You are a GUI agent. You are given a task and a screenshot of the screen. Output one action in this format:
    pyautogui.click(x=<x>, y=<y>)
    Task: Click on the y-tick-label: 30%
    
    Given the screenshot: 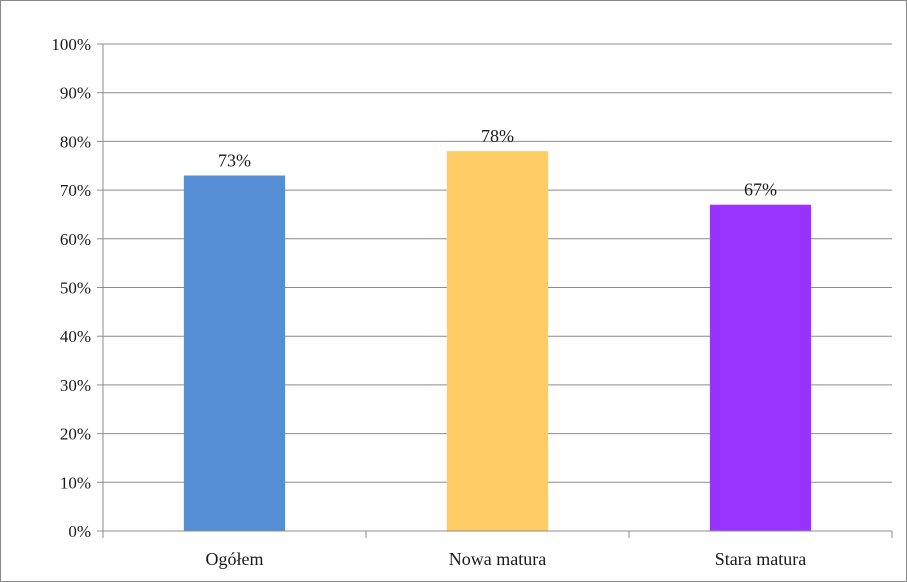 What is the action you would take?
    pyautogui.click(x=75, y=385)
    